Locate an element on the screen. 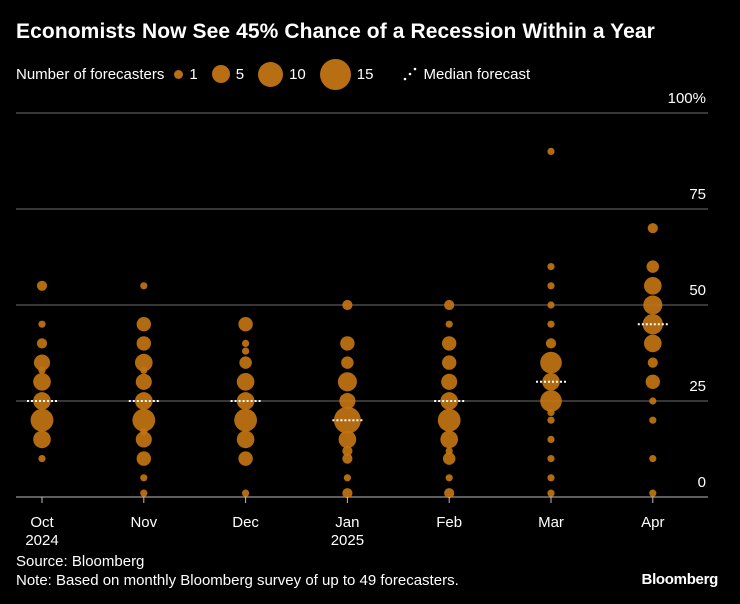 The width and height of the screenshot is (740, 604). y-tick-label: 75 is located at coordinates (697, 194).